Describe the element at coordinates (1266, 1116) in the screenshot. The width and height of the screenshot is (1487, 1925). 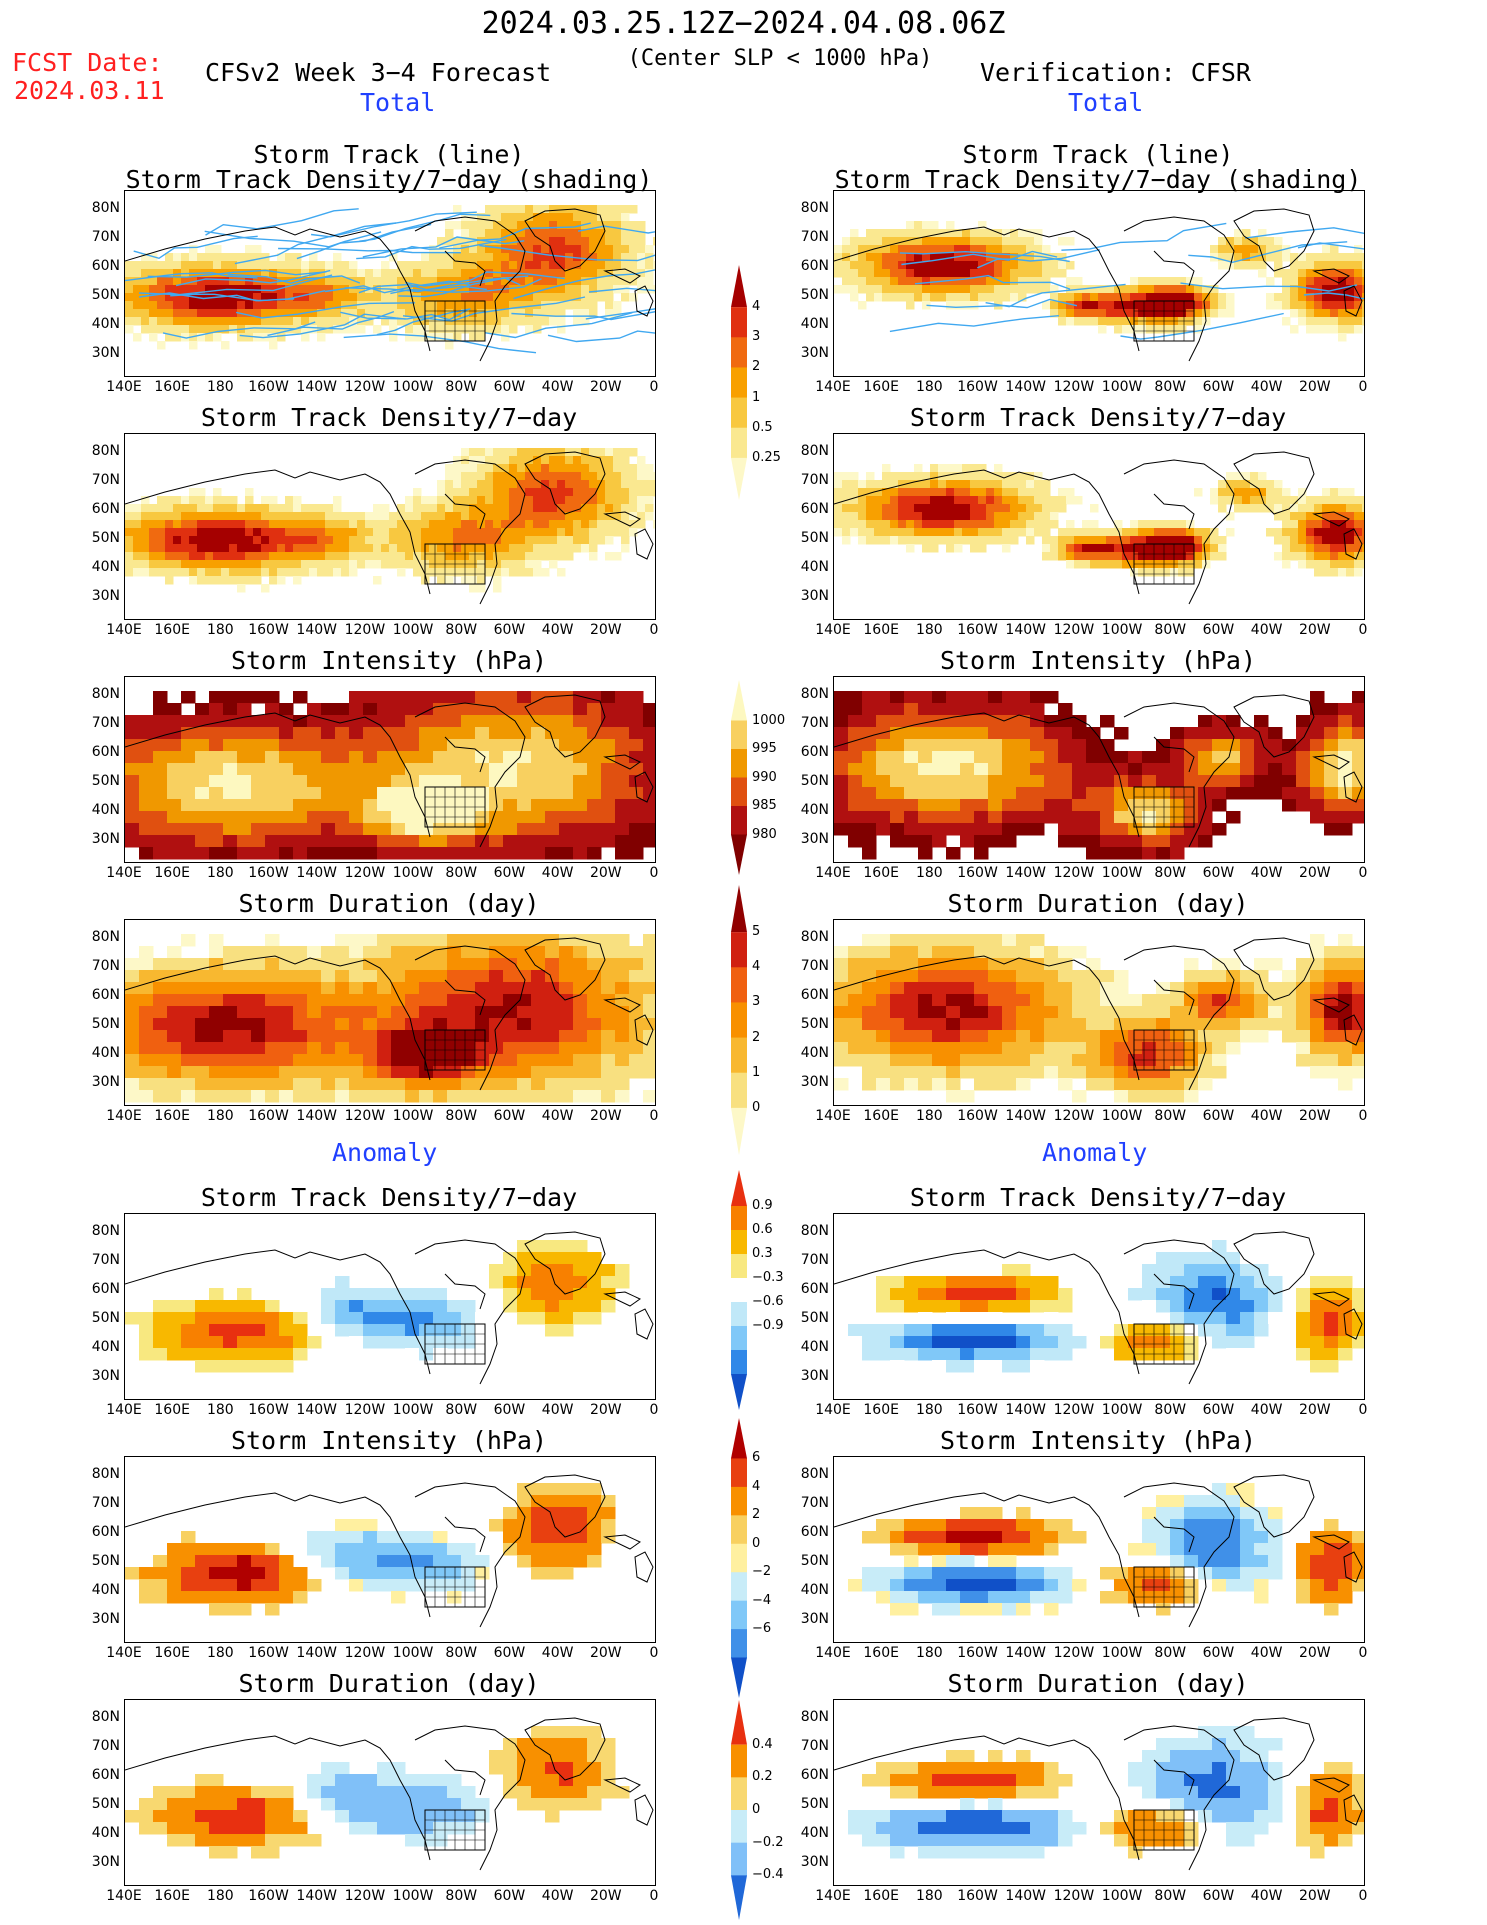
I see `x-tick-label: 40W` at that location.